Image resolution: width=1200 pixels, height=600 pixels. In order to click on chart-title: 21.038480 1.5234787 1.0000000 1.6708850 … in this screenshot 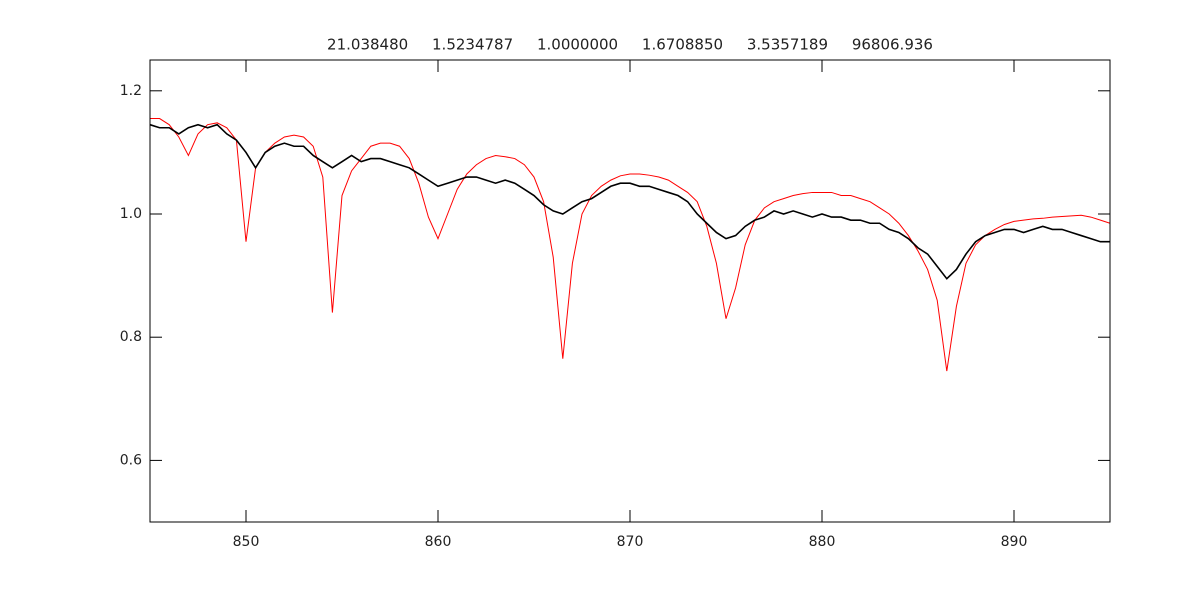, I will do `click(630, 45)`.